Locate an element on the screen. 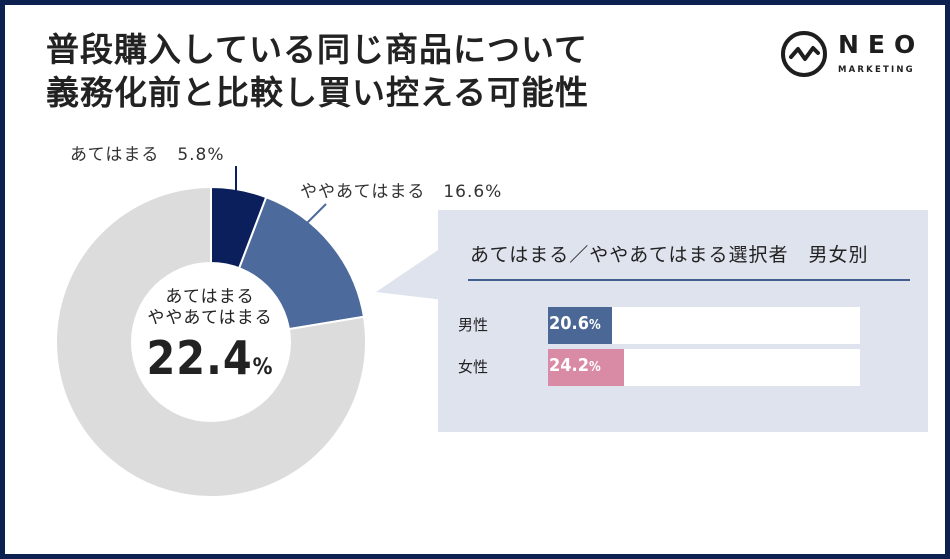 The image size is (950, 559). bar-value-male: 20.6% is located at coordinates (575, 323).